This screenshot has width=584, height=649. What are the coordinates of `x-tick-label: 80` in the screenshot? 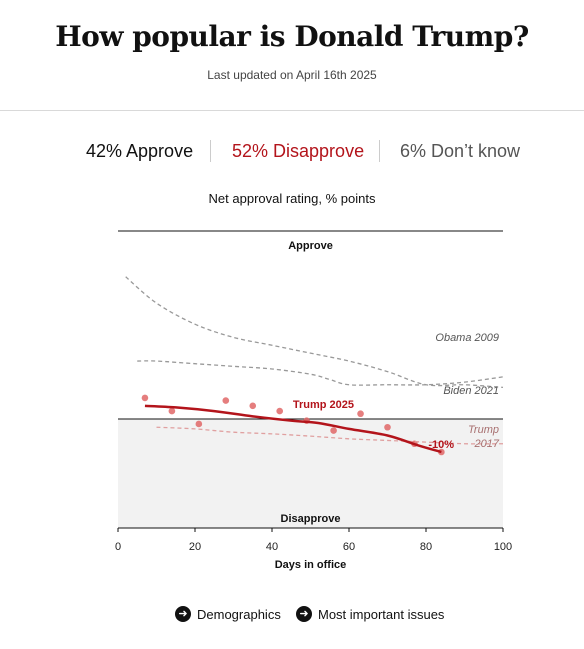 It's located at (426, 547).